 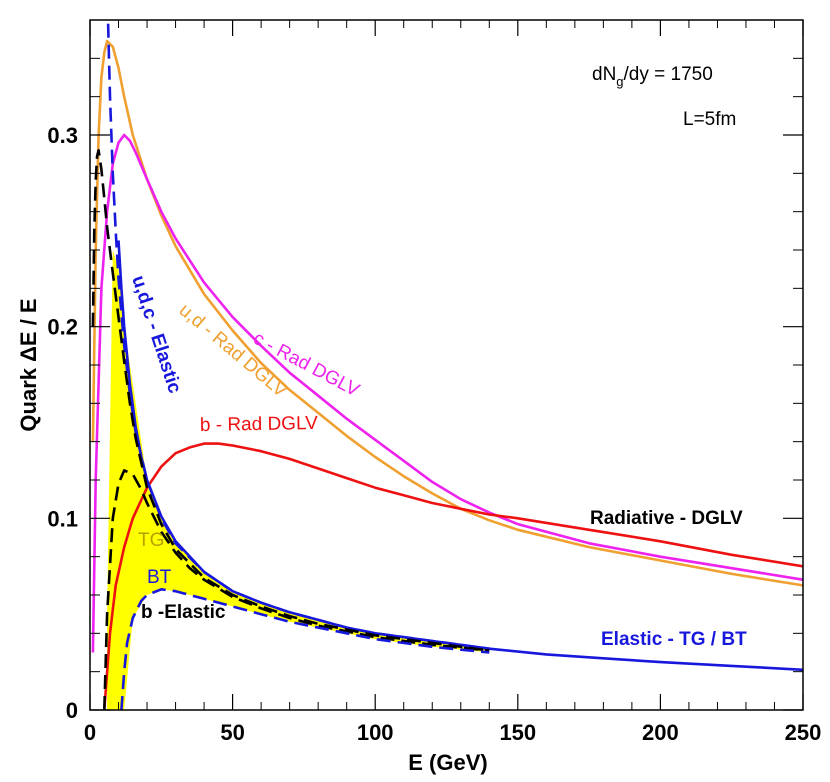 What do you see at coordinates (232, 732) in the screenshot?
I see `x-tick-label: 50` at bounding box center [232, 732].